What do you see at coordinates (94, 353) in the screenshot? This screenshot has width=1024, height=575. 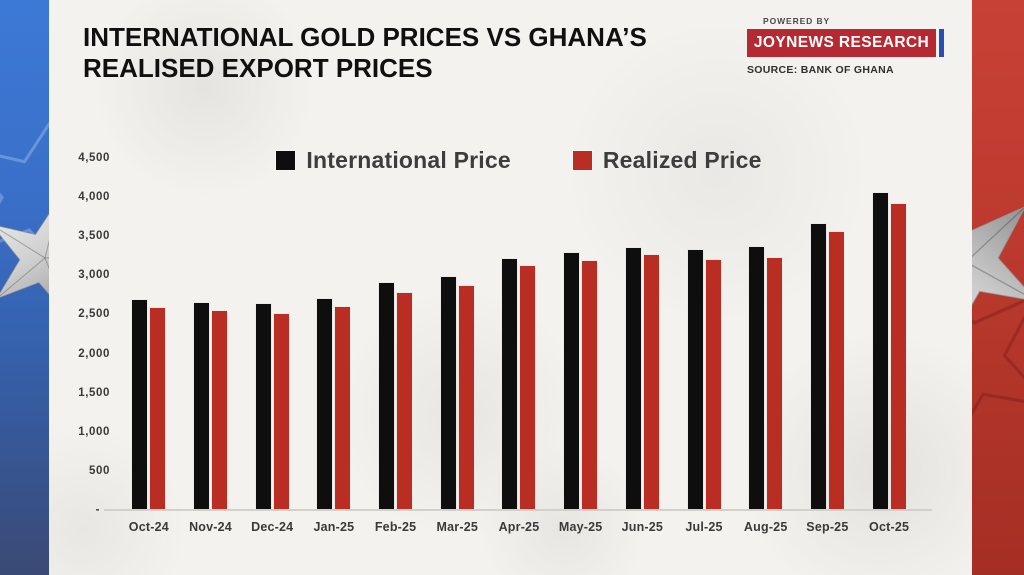 I see `y-axis-label: 2,000` at bounding box center [94, 353].